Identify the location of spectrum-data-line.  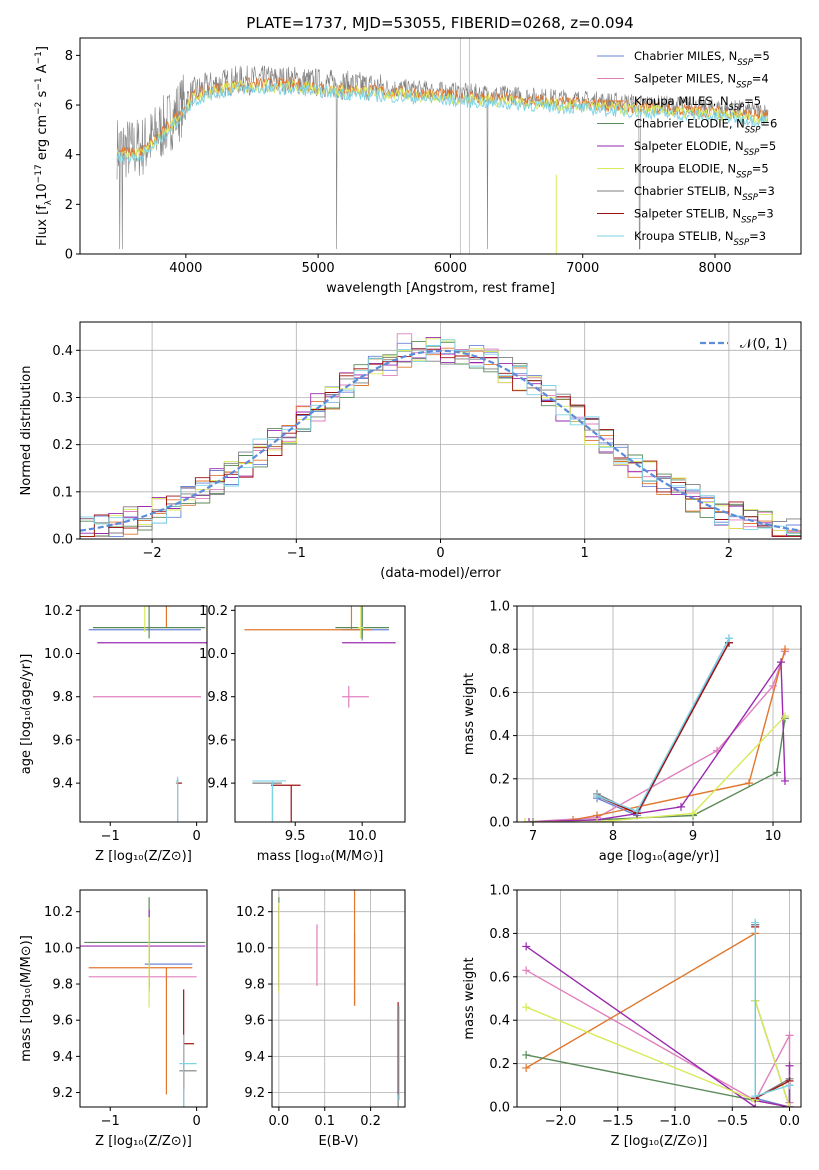
(442, 157).